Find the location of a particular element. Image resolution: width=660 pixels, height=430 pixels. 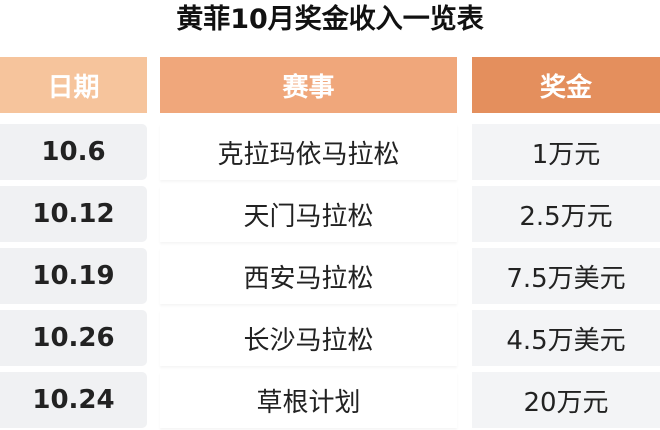

table-row: 10.19 西安马拉松 7.5万美元 is located at coordinates (330, 276).